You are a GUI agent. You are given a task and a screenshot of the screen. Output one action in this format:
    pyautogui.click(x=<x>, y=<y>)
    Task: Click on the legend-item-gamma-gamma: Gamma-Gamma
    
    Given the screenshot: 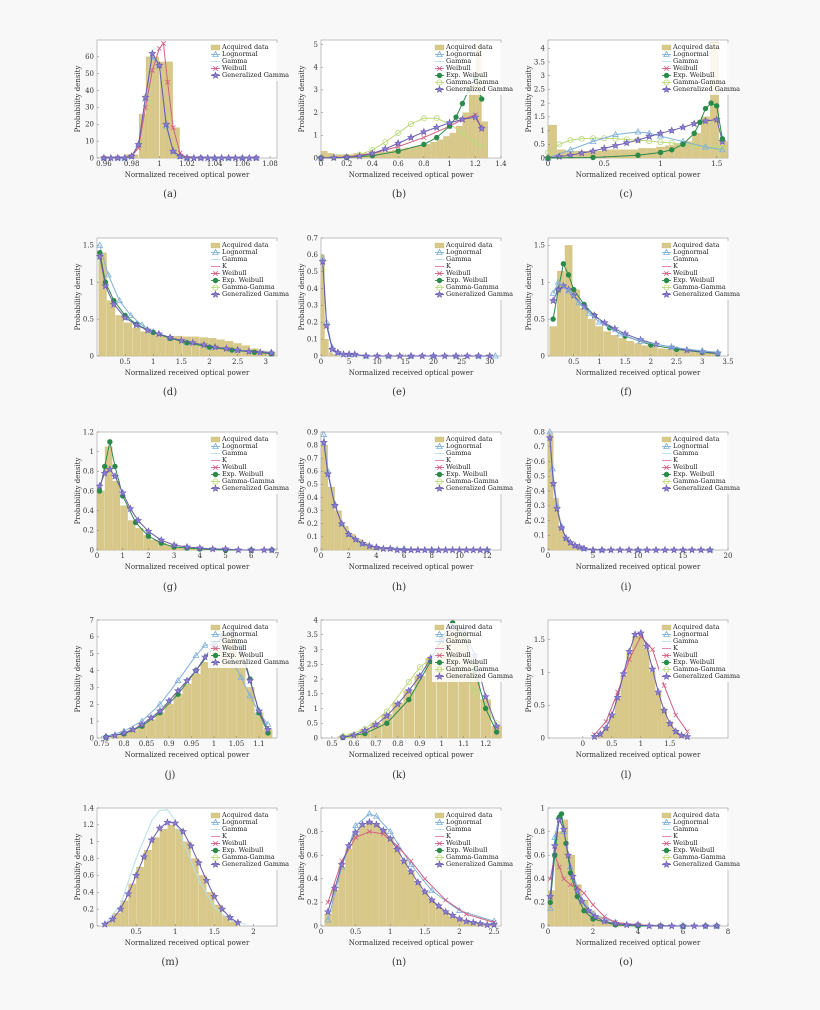 What is the action you would take?
    pyautogui.click(x=248, y=857)
    